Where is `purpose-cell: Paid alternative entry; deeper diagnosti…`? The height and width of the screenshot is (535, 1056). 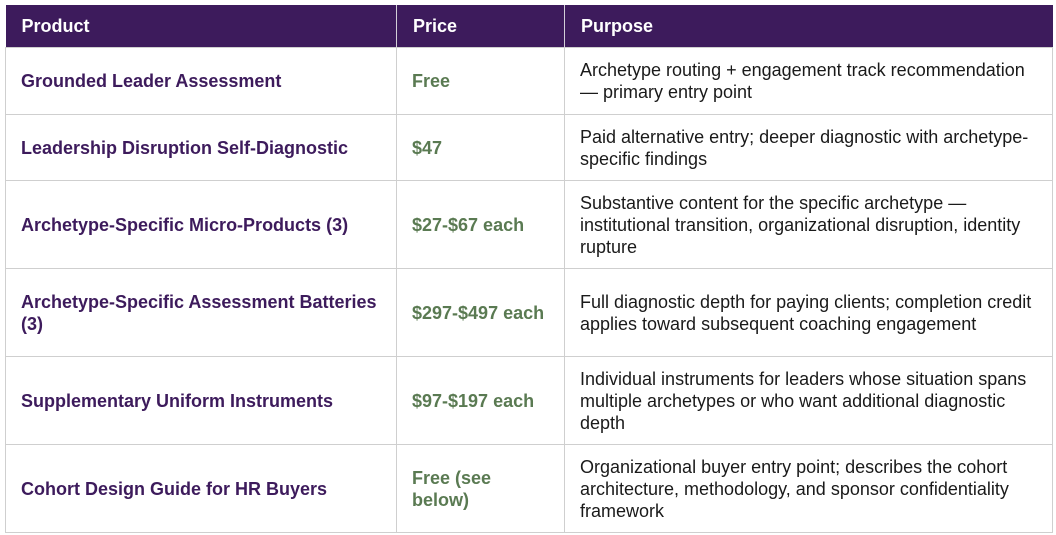 purpose-cell: Paid alternative entry; deeper diagnosti… is located at coordinates (808, 147).